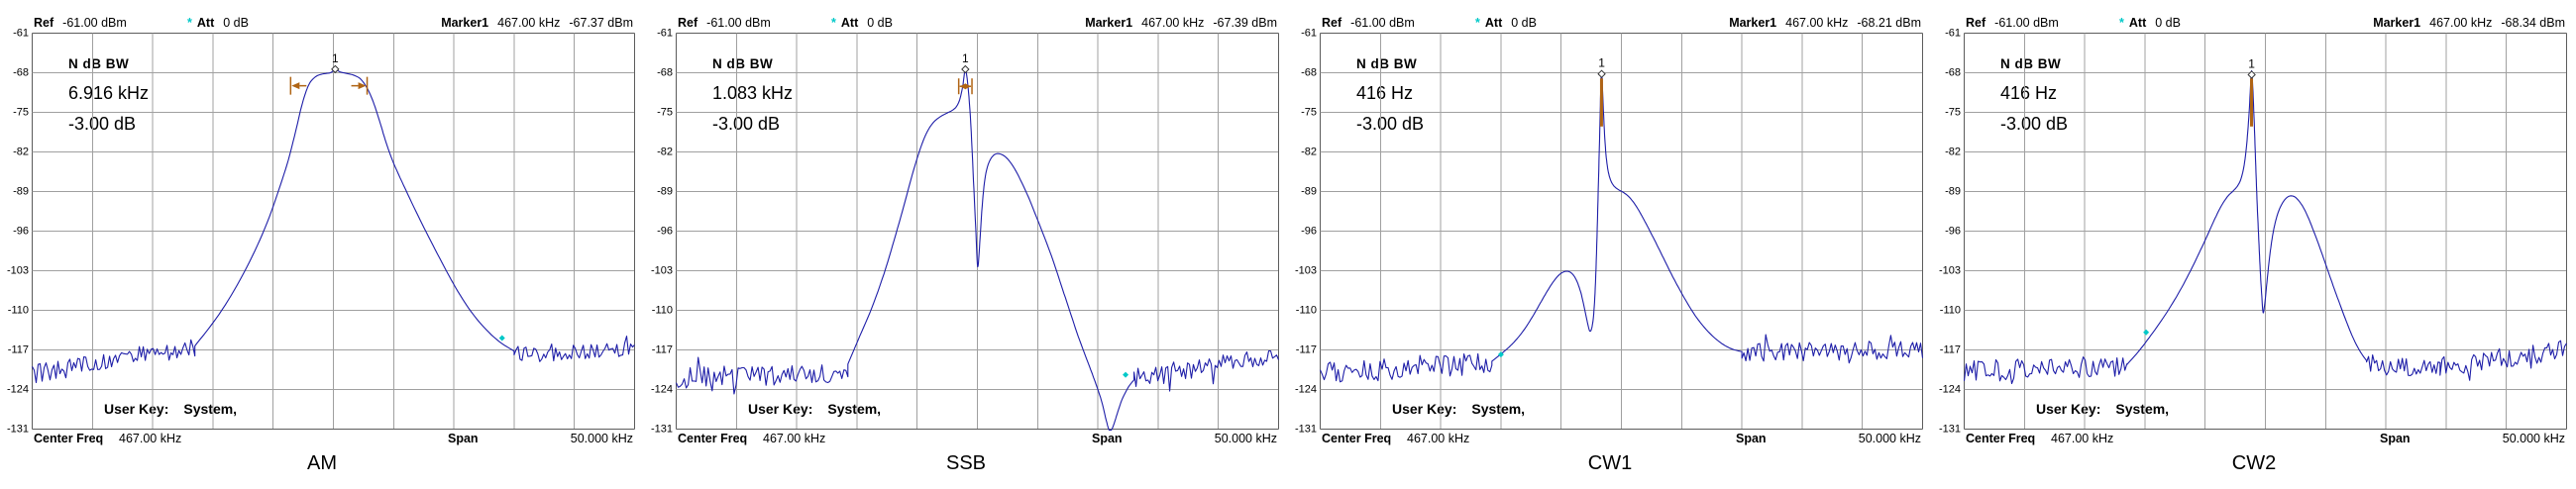 The height and width of the screenshot is (489, 2576). What do you see at coordinates (1949, 389) in the screenshot?
I see `y-tick-label: -124` at bounding box center [1949, 389].